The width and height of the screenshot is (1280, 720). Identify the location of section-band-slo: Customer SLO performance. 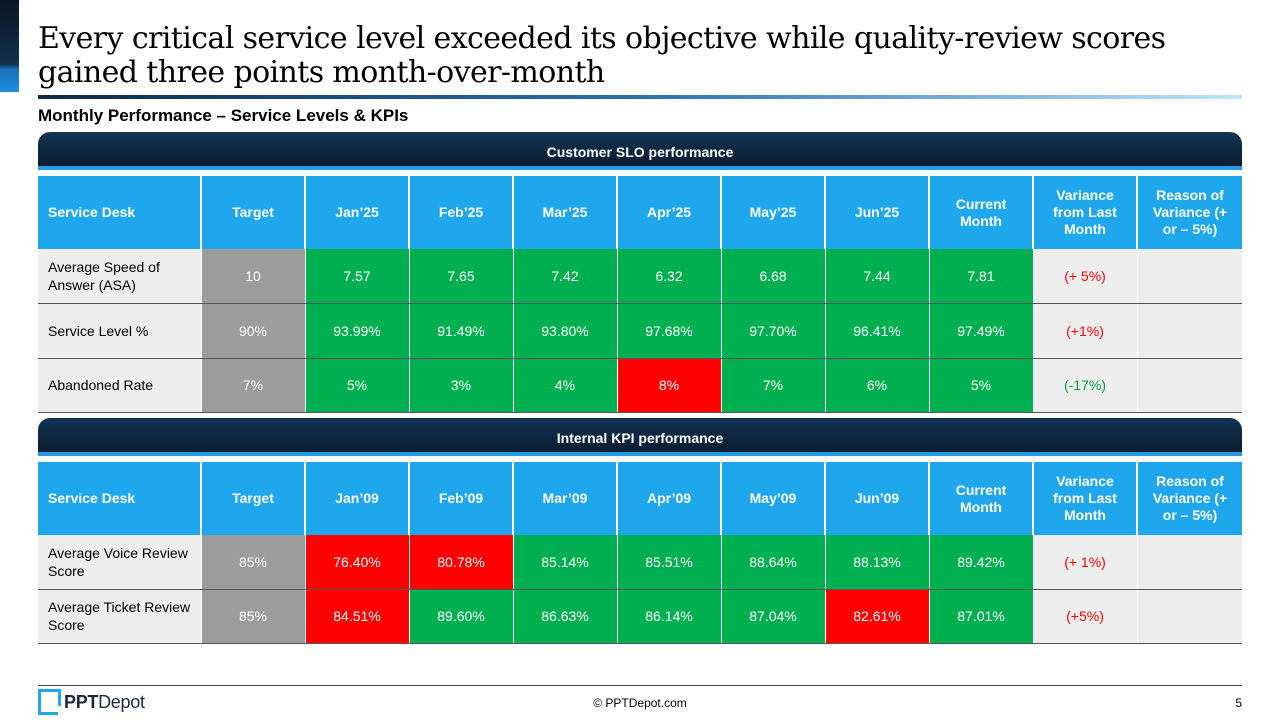
(640, 151).